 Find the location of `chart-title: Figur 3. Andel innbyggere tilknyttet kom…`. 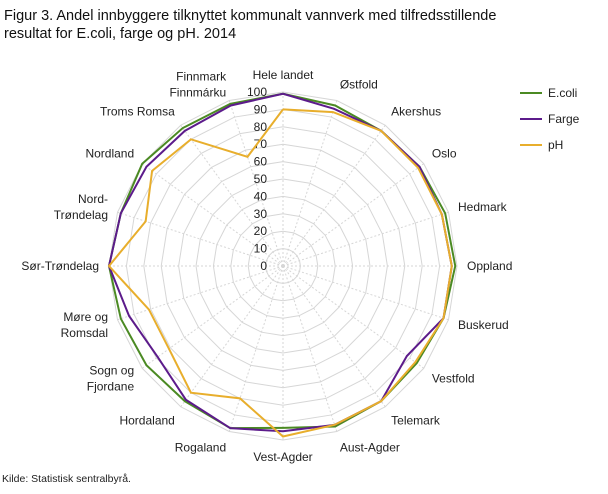

chart-title: Figur 3. Andel innbyggere tilknyttet kom… is located at coordinates (250, 25).